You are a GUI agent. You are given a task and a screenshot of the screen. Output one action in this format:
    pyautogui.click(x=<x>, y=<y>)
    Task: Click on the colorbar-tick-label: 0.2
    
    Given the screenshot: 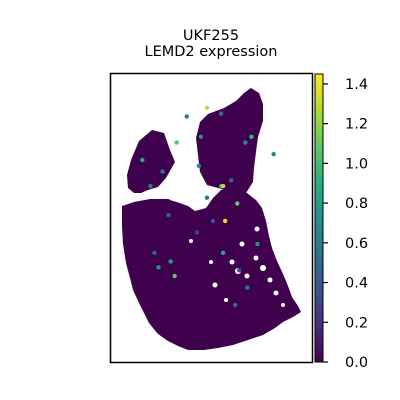 What is the action you would take?
    pyautogui.click(x=356, y=323)
    